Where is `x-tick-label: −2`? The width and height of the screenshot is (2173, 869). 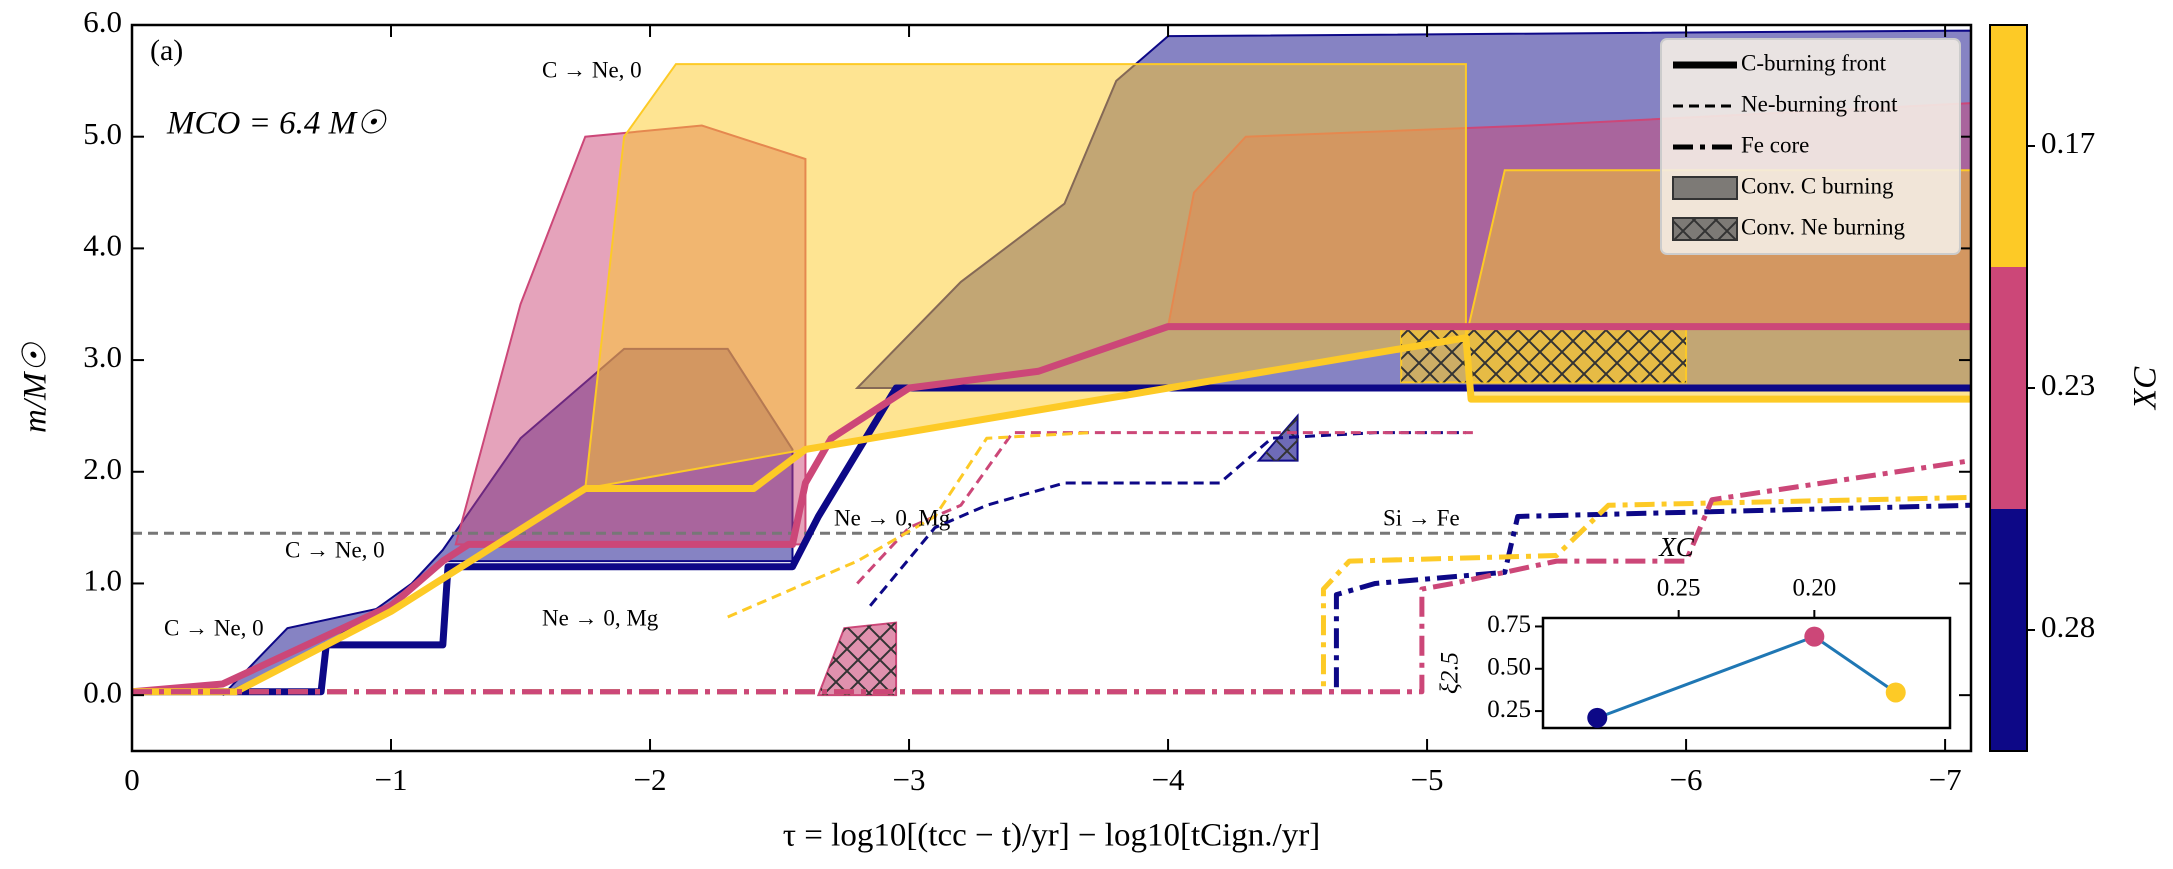 x-tick-label: −2 is located at coordinates (650, 779).